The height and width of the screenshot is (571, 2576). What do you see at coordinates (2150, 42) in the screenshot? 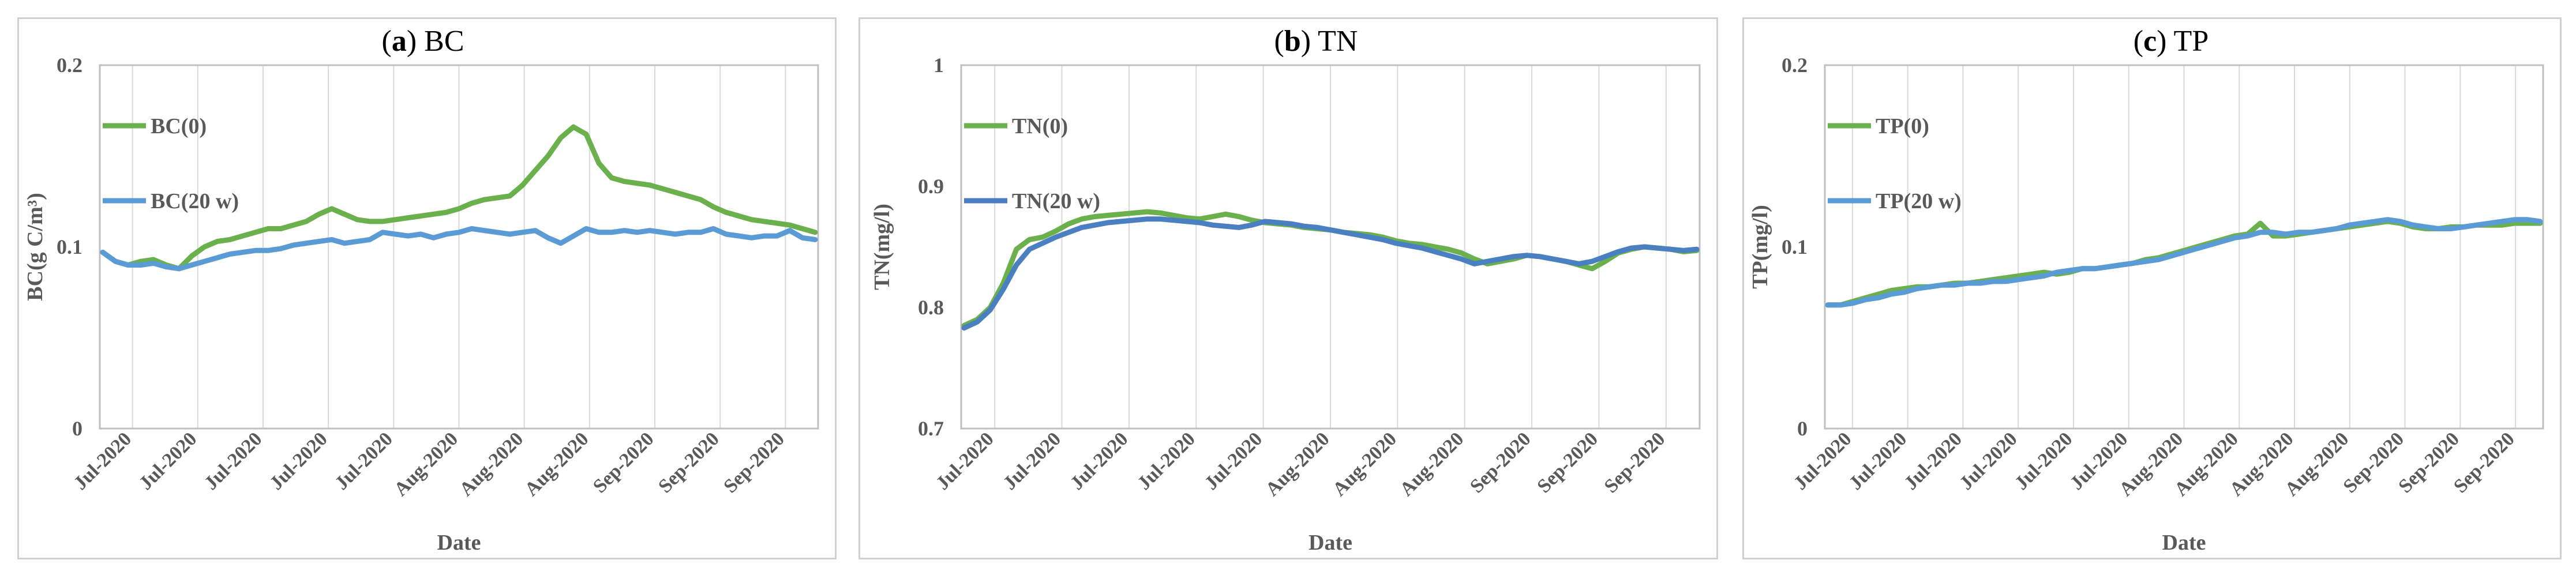
I see `panel-letter: c` at bounding box center [2150, 42].